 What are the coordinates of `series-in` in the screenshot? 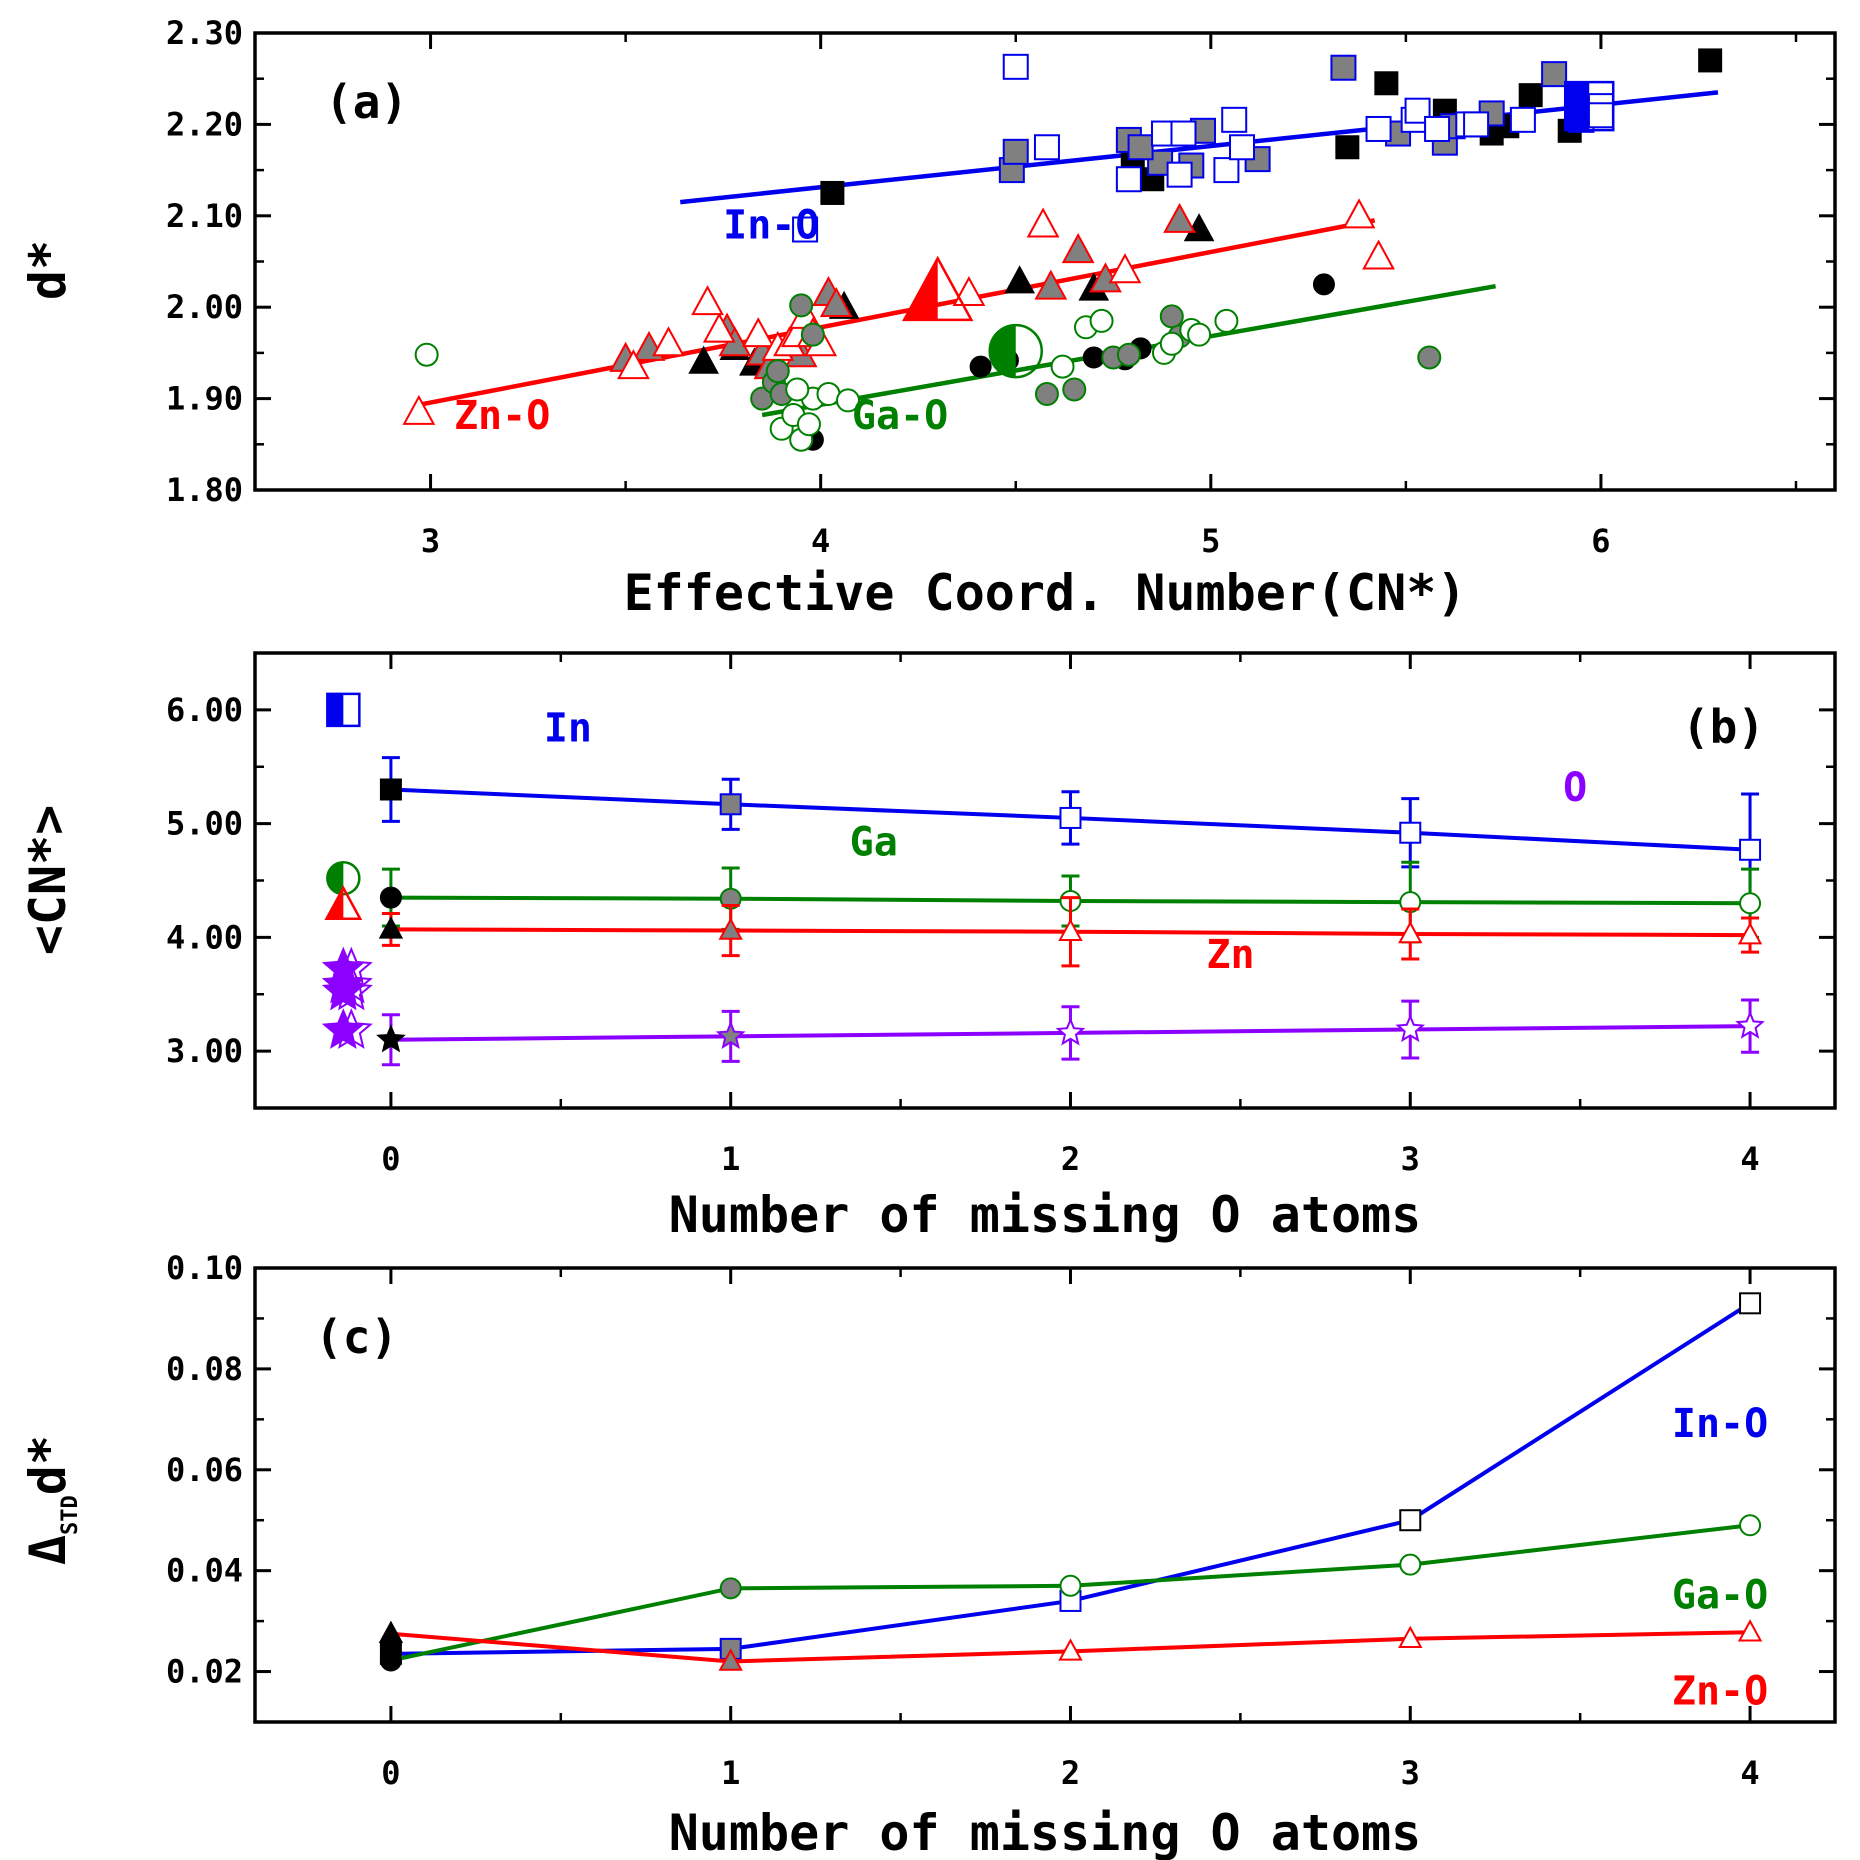 It's located at (1070, 832).